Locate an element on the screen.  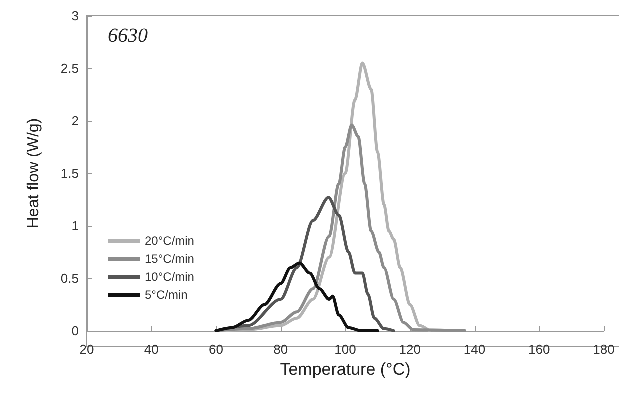
y-tick-label: 2 is located at coordinates (75, 121).